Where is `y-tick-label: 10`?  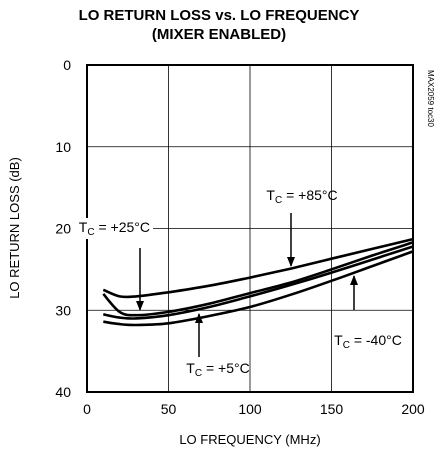 y-tick-label: 10 is located at coordinates (63, 147).